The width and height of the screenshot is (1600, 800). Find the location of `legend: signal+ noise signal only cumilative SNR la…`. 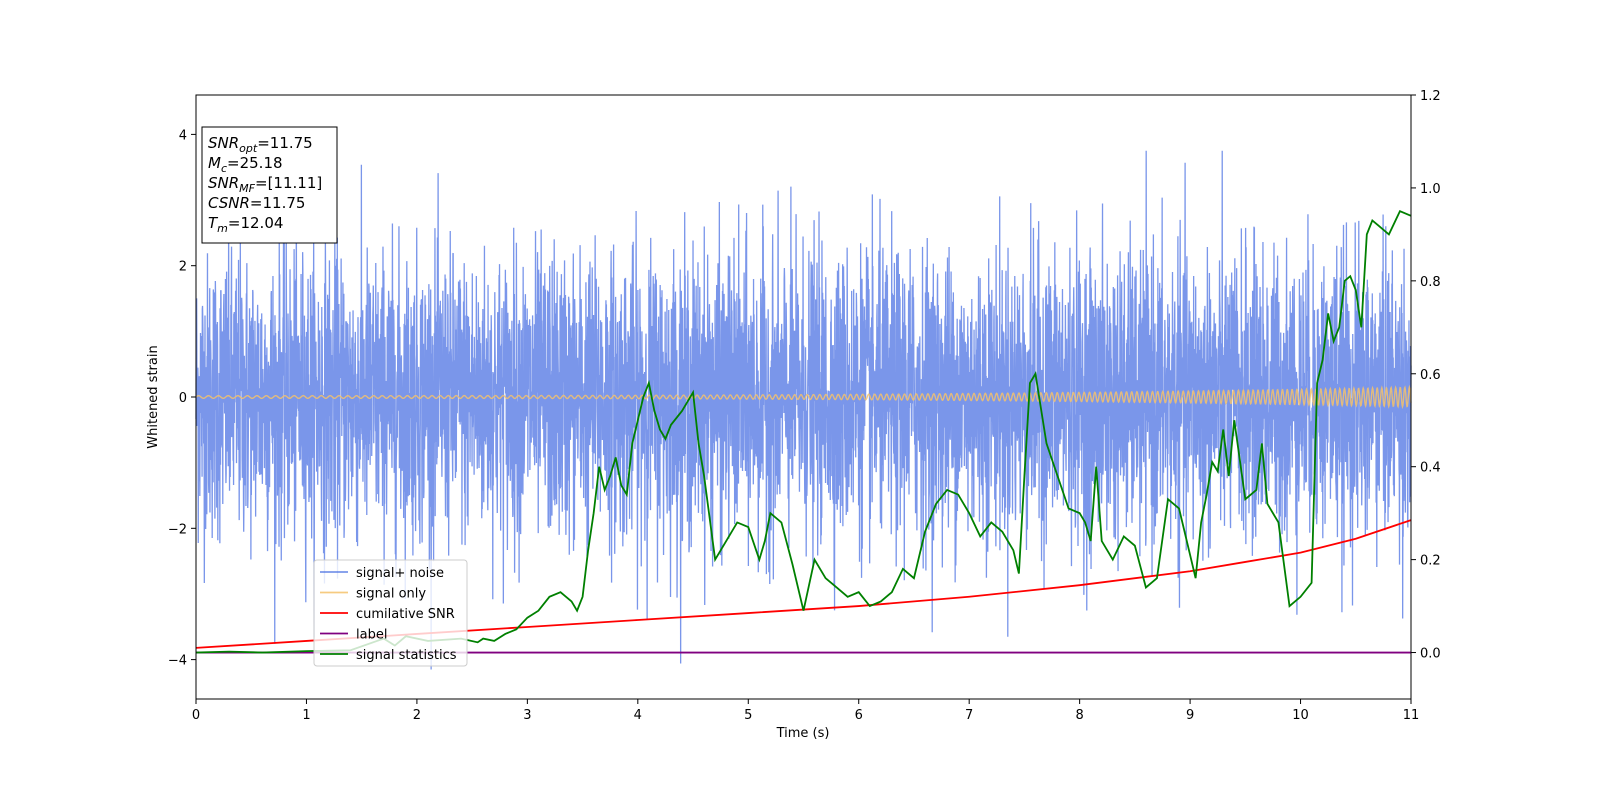

legend: signal+ noise signal only cumilative SNR la… is located at coordinates (390, 613).